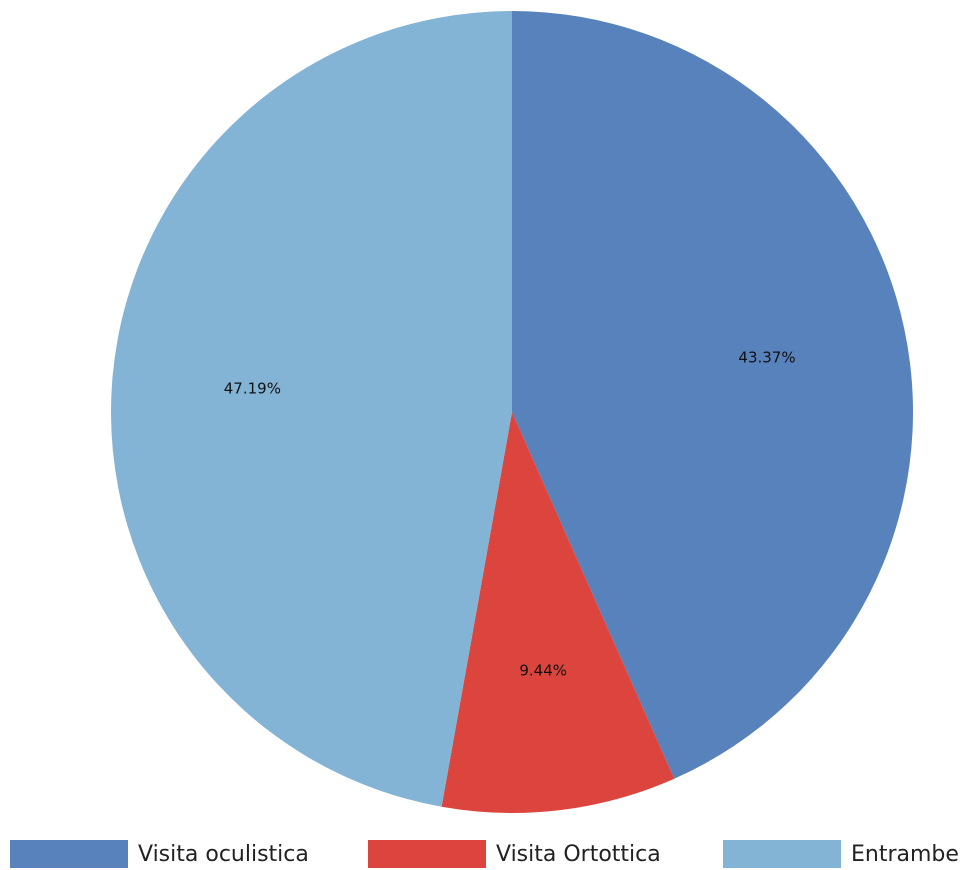  I want to click on legend-label-visita-oculistica: Visita oculistica, so click(223, 854).